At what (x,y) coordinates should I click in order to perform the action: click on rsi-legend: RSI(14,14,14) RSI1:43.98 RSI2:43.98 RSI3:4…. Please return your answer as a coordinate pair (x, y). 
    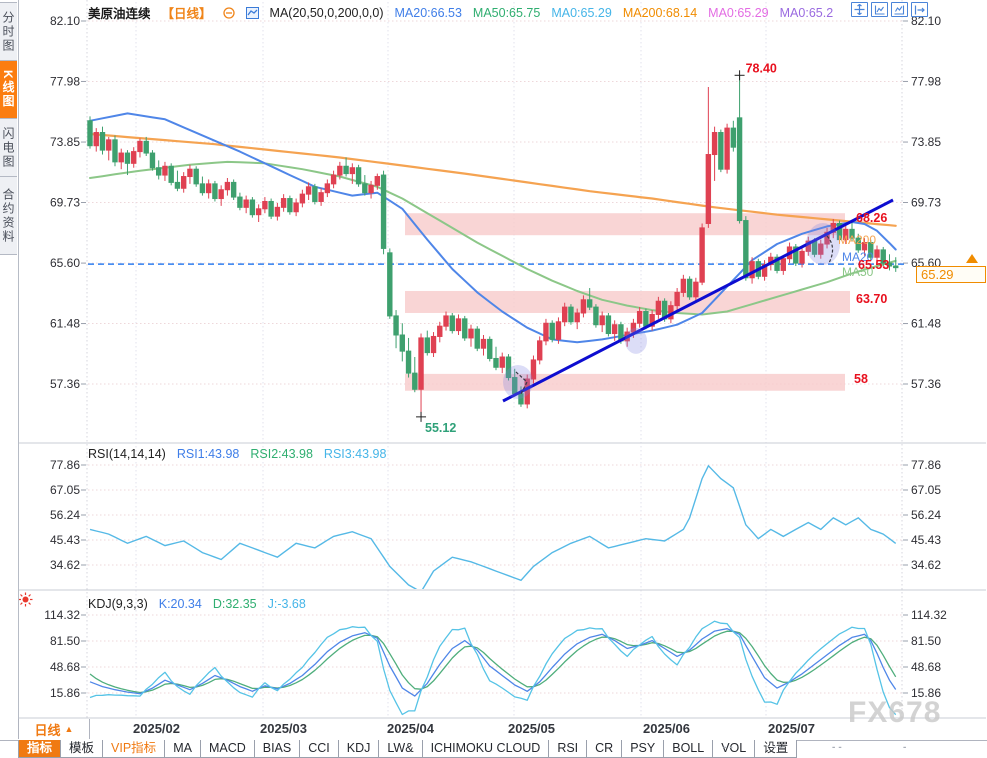
    Looking at the image, I should click on (237, 454).